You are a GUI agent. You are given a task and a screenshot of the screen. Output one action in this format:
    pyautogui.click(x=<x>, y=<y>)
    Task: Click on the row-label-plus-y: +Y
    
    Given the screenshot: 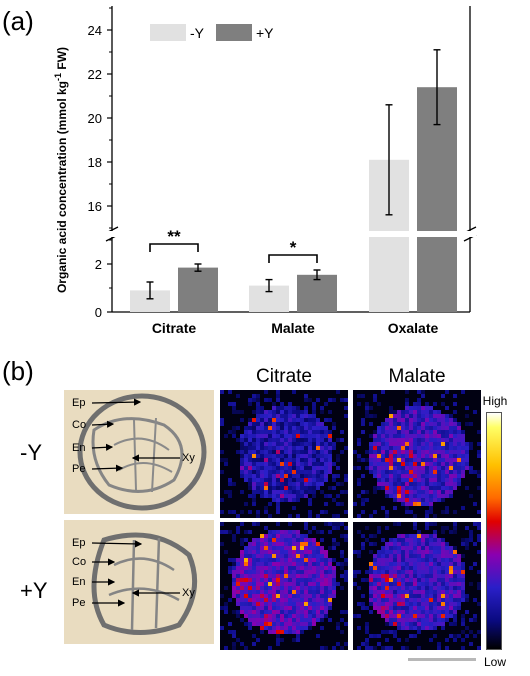 What is the action you would take?
    pyautogui.click(x=34, y=590)
    